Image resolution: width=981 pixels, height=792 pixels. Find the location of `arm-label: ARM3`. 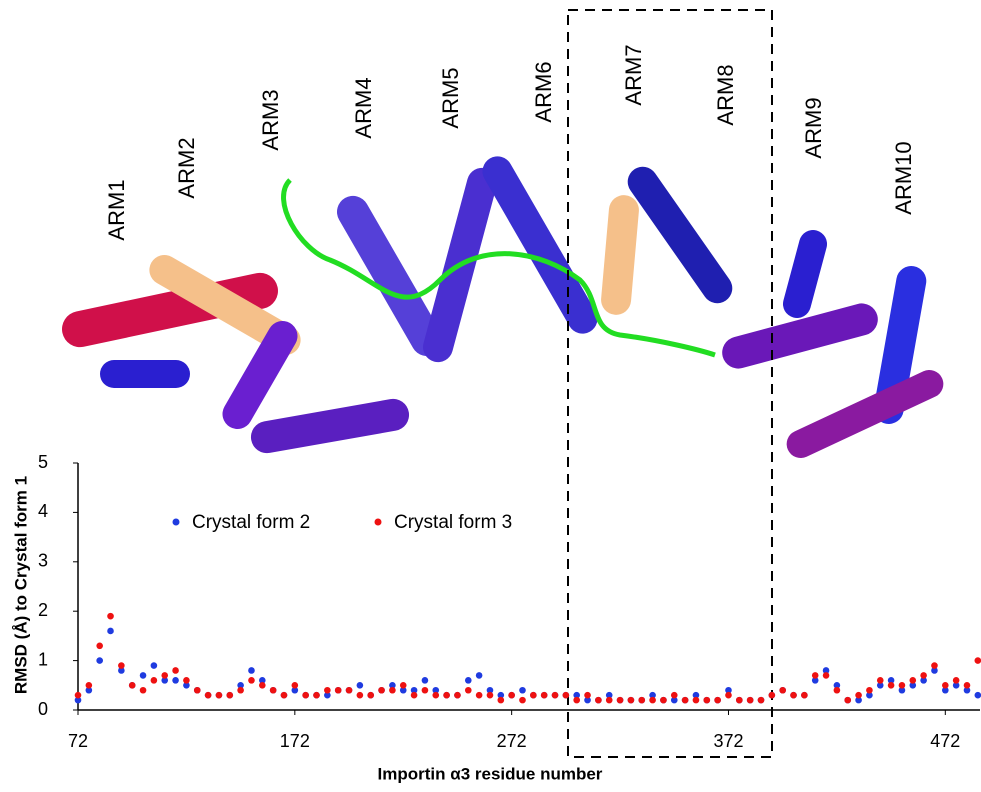

arm-label: ARM3 is located at coordinates (270, 119).